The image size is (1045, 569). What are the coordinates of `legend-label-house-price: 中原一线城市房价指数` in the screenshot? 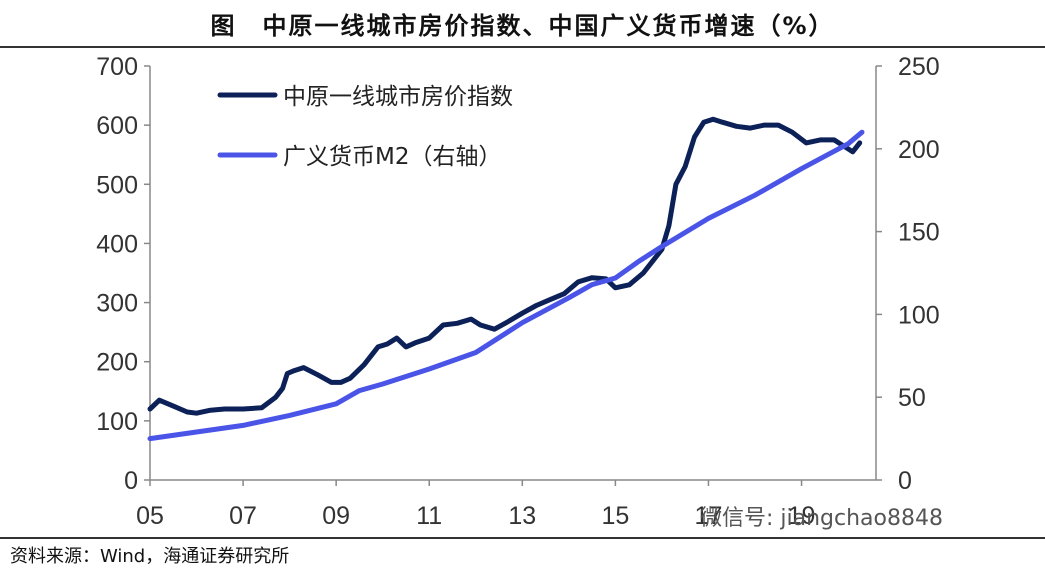 It's located at (398, 97).